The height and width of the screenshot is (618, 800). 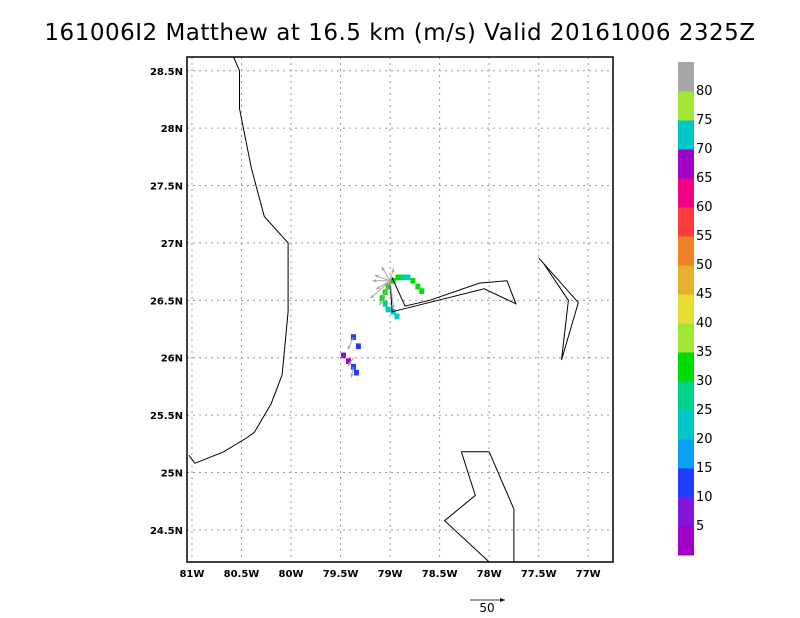 I want to click on colorbar-label: 20, so click(x=704, y=439).